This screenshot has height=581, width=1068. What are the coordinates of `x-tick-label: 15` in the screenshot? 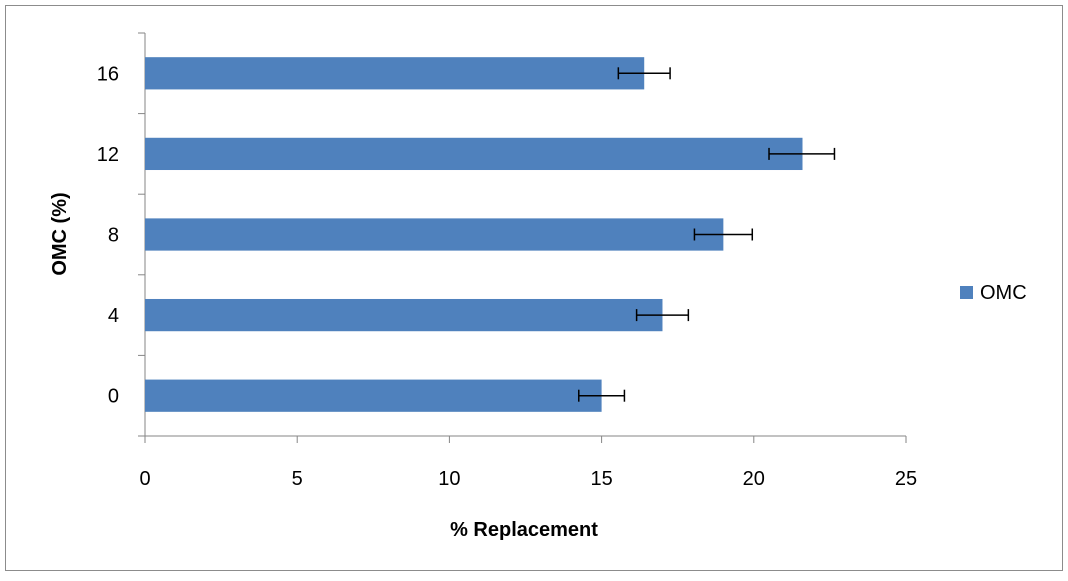 It's located at (601, 479).